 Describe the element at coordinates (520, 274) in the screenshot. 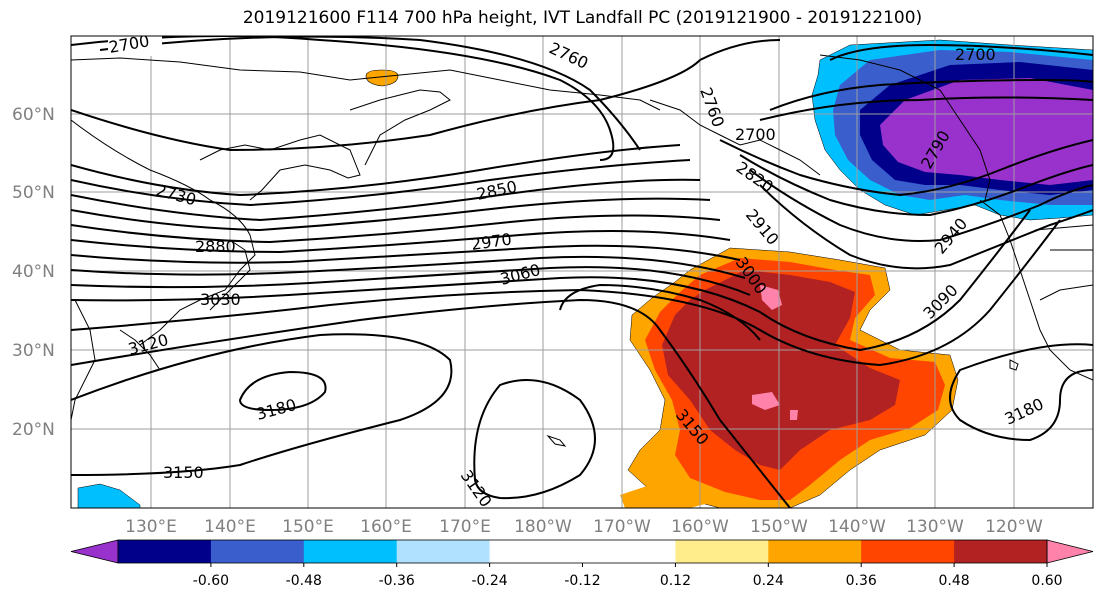

I see `contour-label: 3060` at that location.